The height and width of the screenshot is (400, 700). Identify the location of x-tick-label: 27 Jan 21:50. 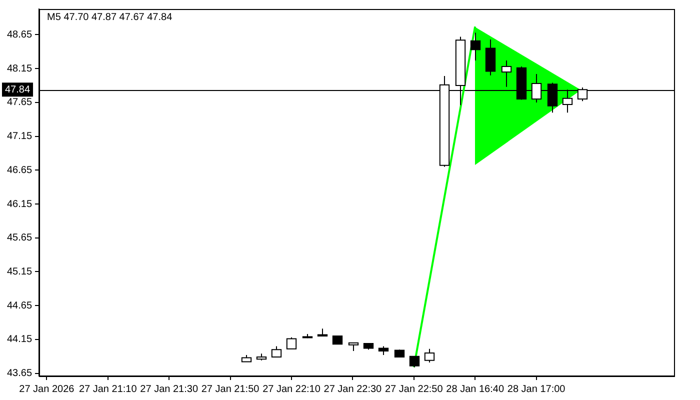
(230, 389).